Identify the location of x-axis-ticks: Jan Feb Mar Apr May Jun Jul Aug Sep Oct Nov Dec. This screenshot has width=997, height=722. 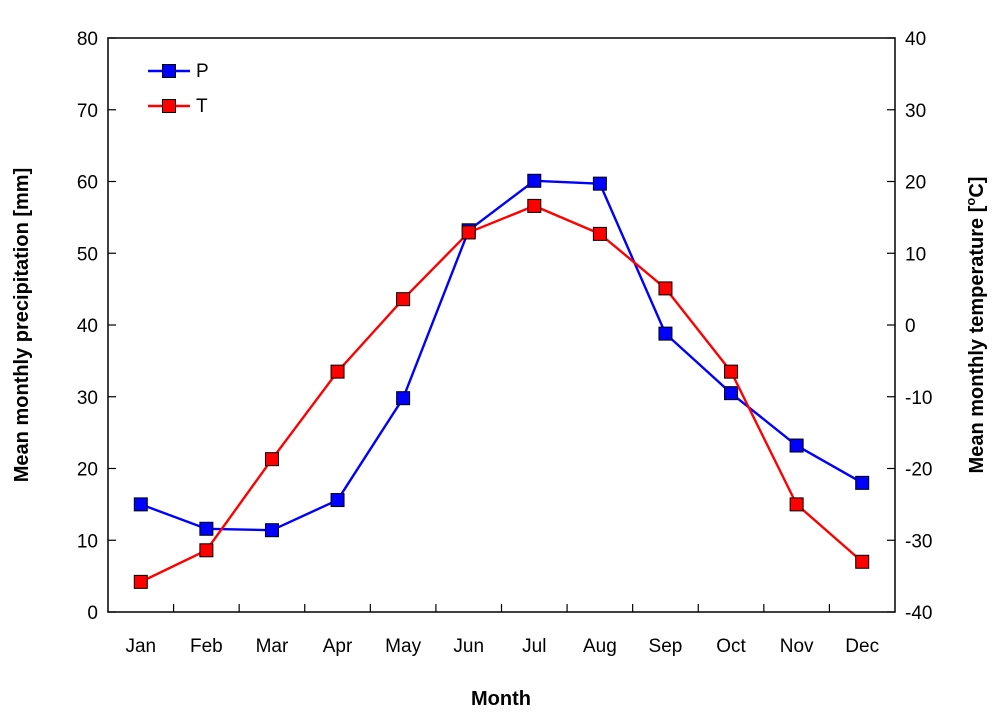
(502, 630).